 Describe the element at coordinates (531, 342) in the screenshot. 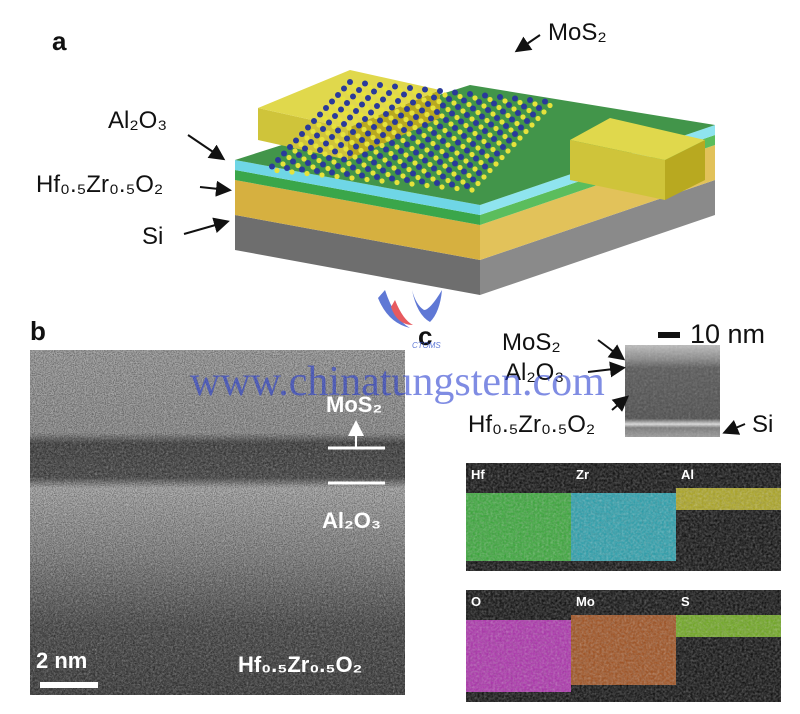

I see `annotation: MoS₂` at that location.